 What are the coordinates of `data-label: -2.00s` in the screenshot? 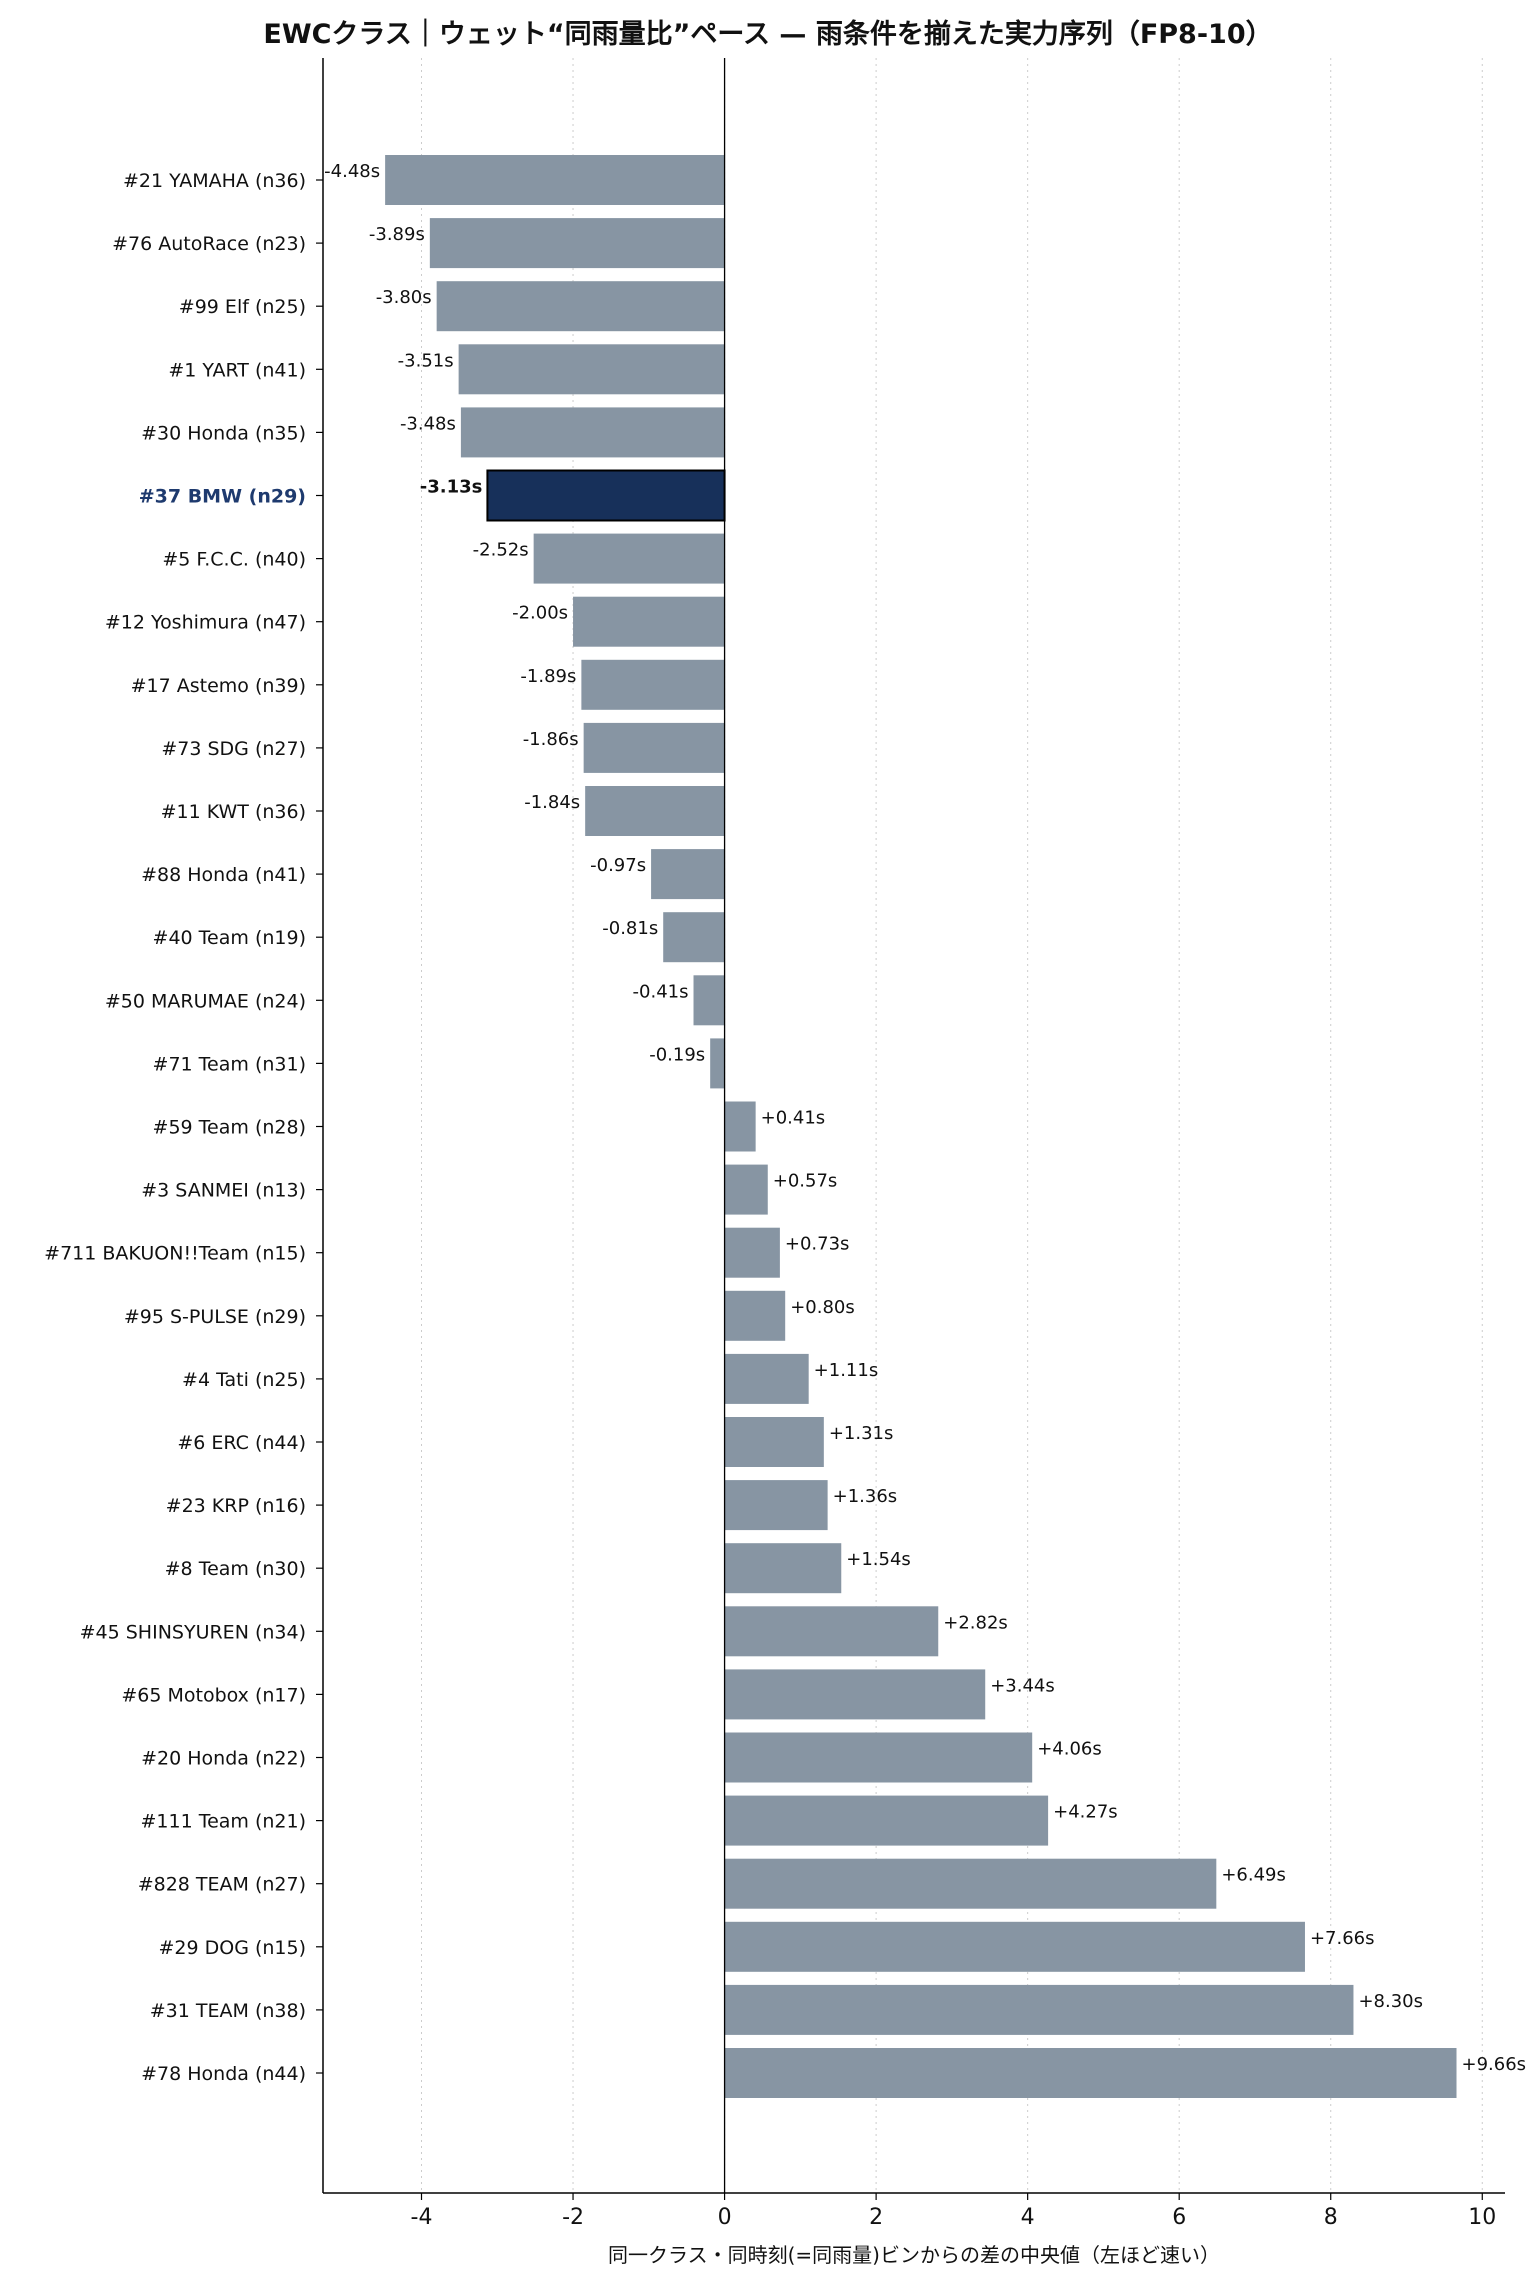 It's located at (540, 613).